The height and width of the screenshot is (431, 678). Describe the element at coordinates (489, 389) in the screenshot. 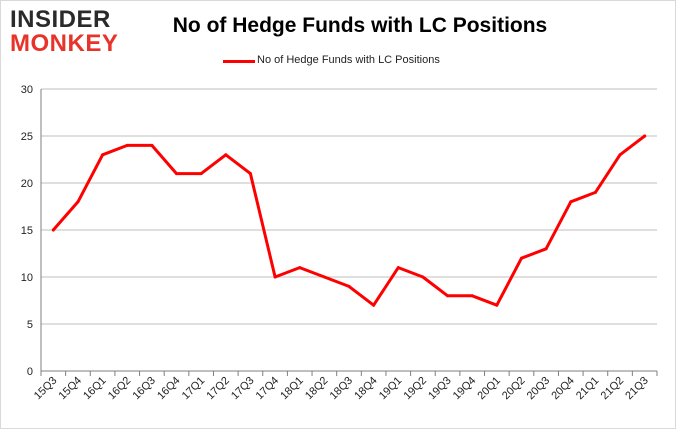

I see `x-tick-label: 20Q1` at that location.